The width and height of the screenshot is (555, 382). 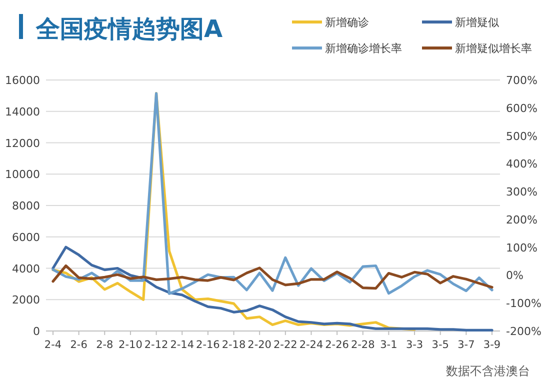 What do you see at coordinates (522, 164) in the screenshot?
I see `y2-tick-label: 400%` at bounding box center [522, 164].